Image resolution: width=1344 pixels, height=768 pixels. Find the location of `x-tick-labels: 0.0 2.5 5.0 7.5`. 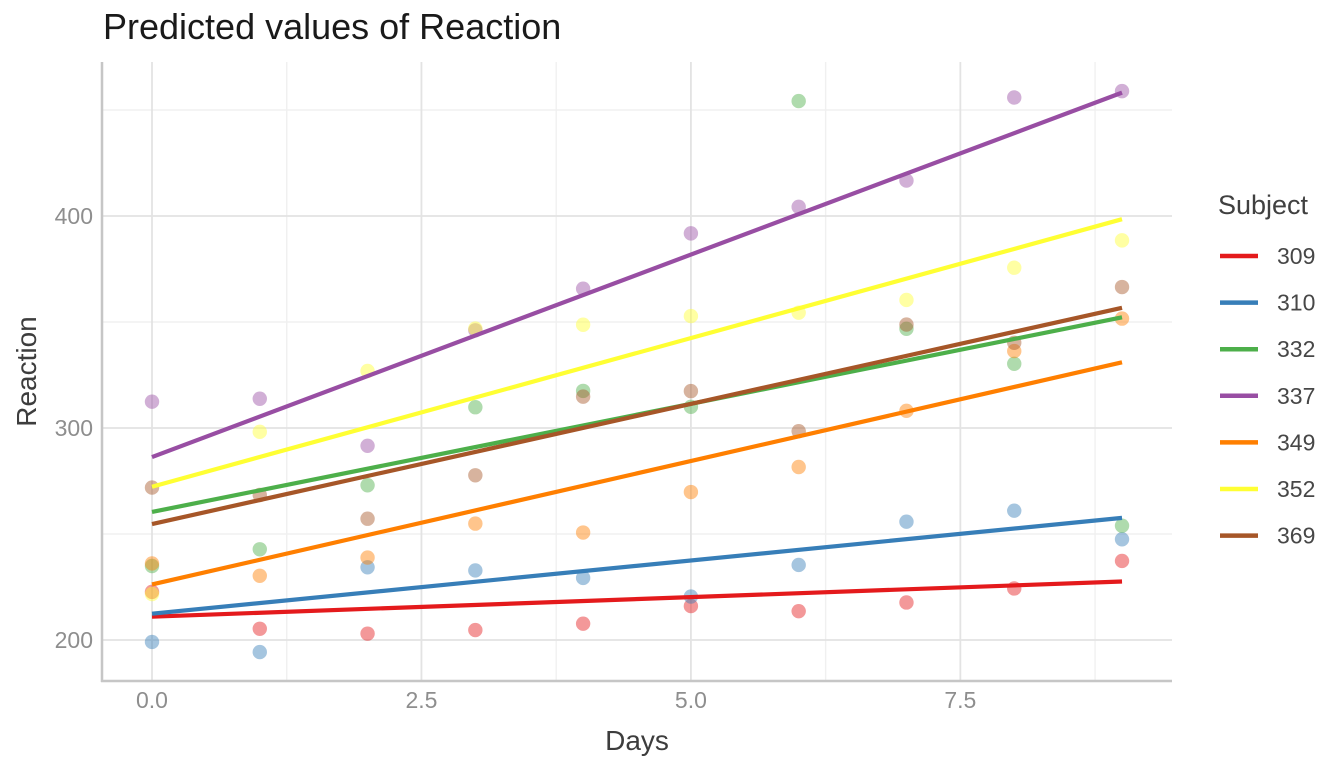

x-tick-labels: 0.0 2.5 5.0 7.5 is located at coordinates (556, 700).